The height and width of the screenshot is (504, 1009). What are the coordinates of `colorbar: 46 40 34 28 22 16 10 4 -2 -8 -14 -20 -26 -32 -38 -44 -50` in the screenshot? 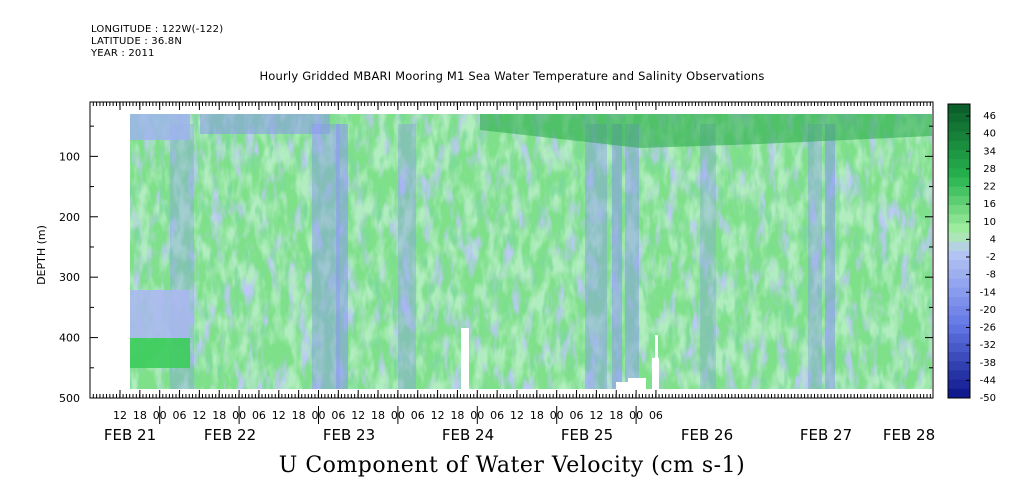 It's located at (971, 253).